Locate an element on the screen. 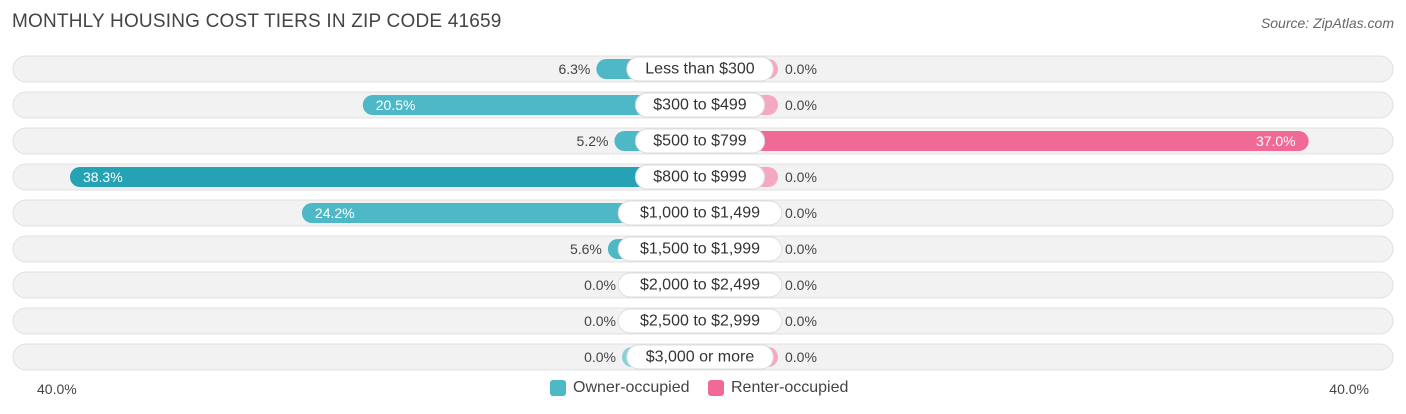 This screenshot has height=414, width=1406. legend-item-renter: Renter-occupied is located at coordinates (778, 388).